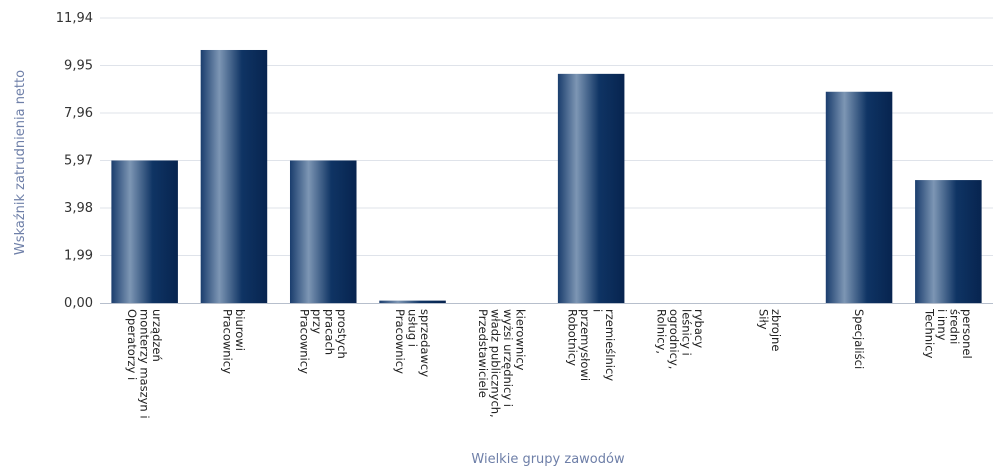  What do you see at coordinates (508, 358) in the screenshot?
I see `x-category-label-line: wyżsi urzędnicy i` at bounding box center [508, 358].